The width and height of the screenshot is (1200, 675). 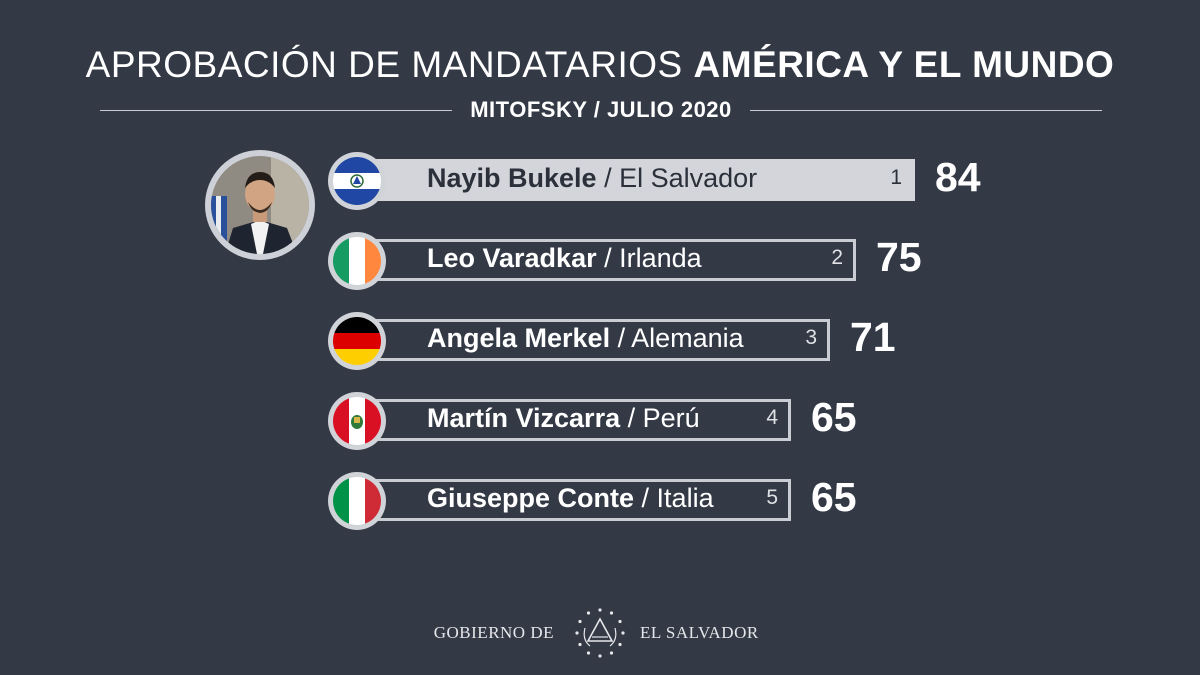 What do you see at coordinates (926, 110) in the screenshot?
I see `divider-right` at bounding box center [926, 110].